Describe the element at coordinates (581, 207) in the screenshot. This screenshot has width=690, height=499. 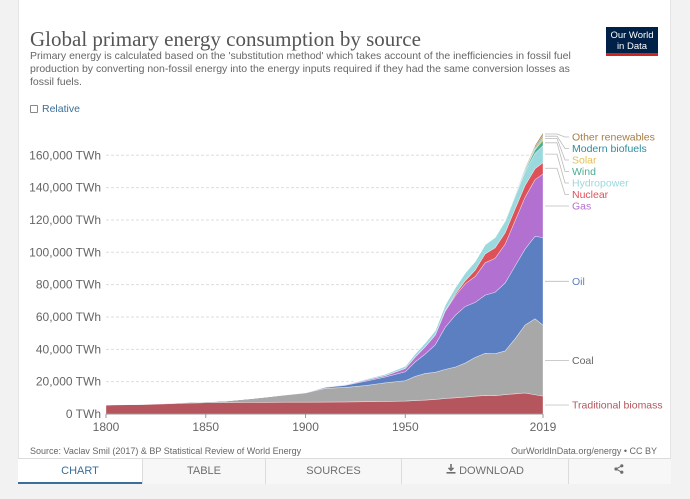
I see `legend-label-gas: Gas` at that location.